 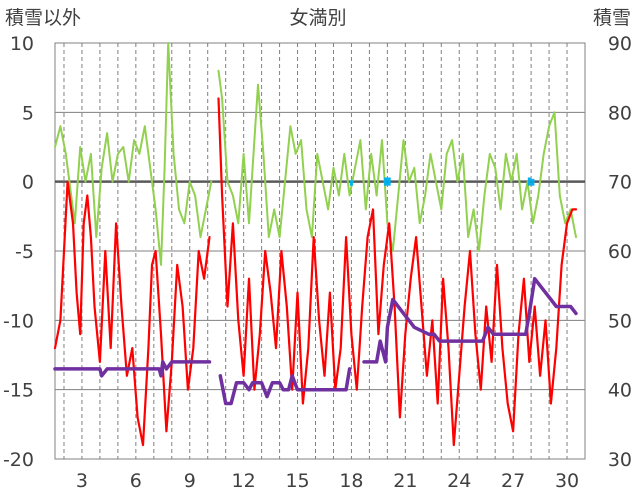 I want to click on left-axis-label: 積雪以外, so click(x=43, y=18).